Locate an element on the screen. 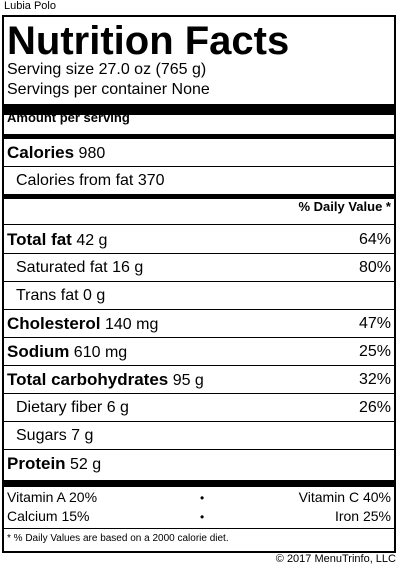 The width and height of the screenshot is (400, 569). amount-per-serving: Amount per serving is located at coordinates (68, 117).